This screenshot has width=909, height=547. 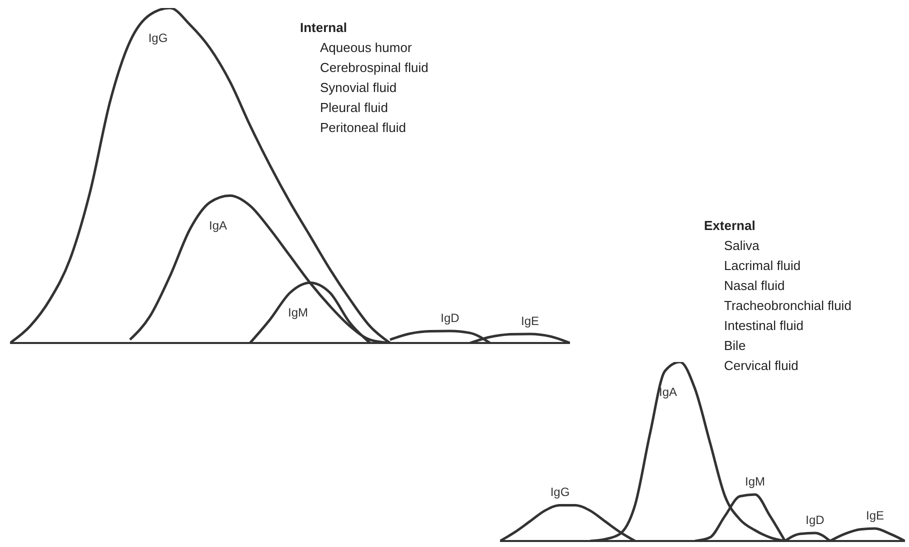 I want to click on text: Lacrimal fluid, so click(x=762, y=266).